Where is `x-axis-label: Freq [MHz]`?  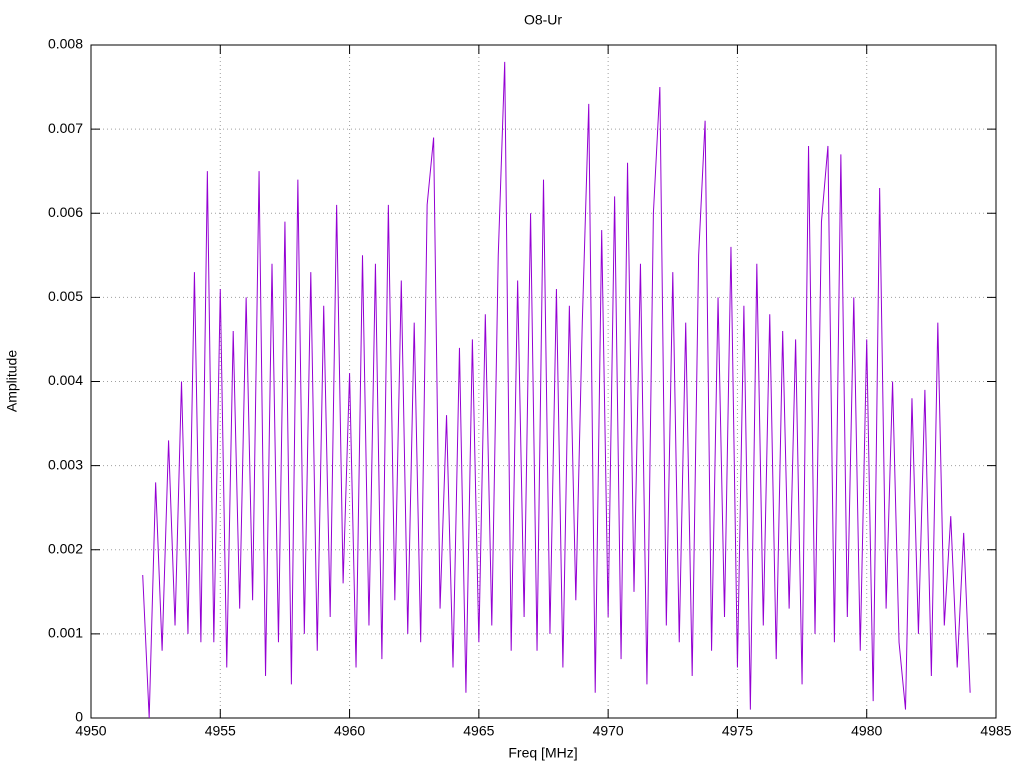 x-axis-label: Freq [MHz] is located at coordinates (542, 753).